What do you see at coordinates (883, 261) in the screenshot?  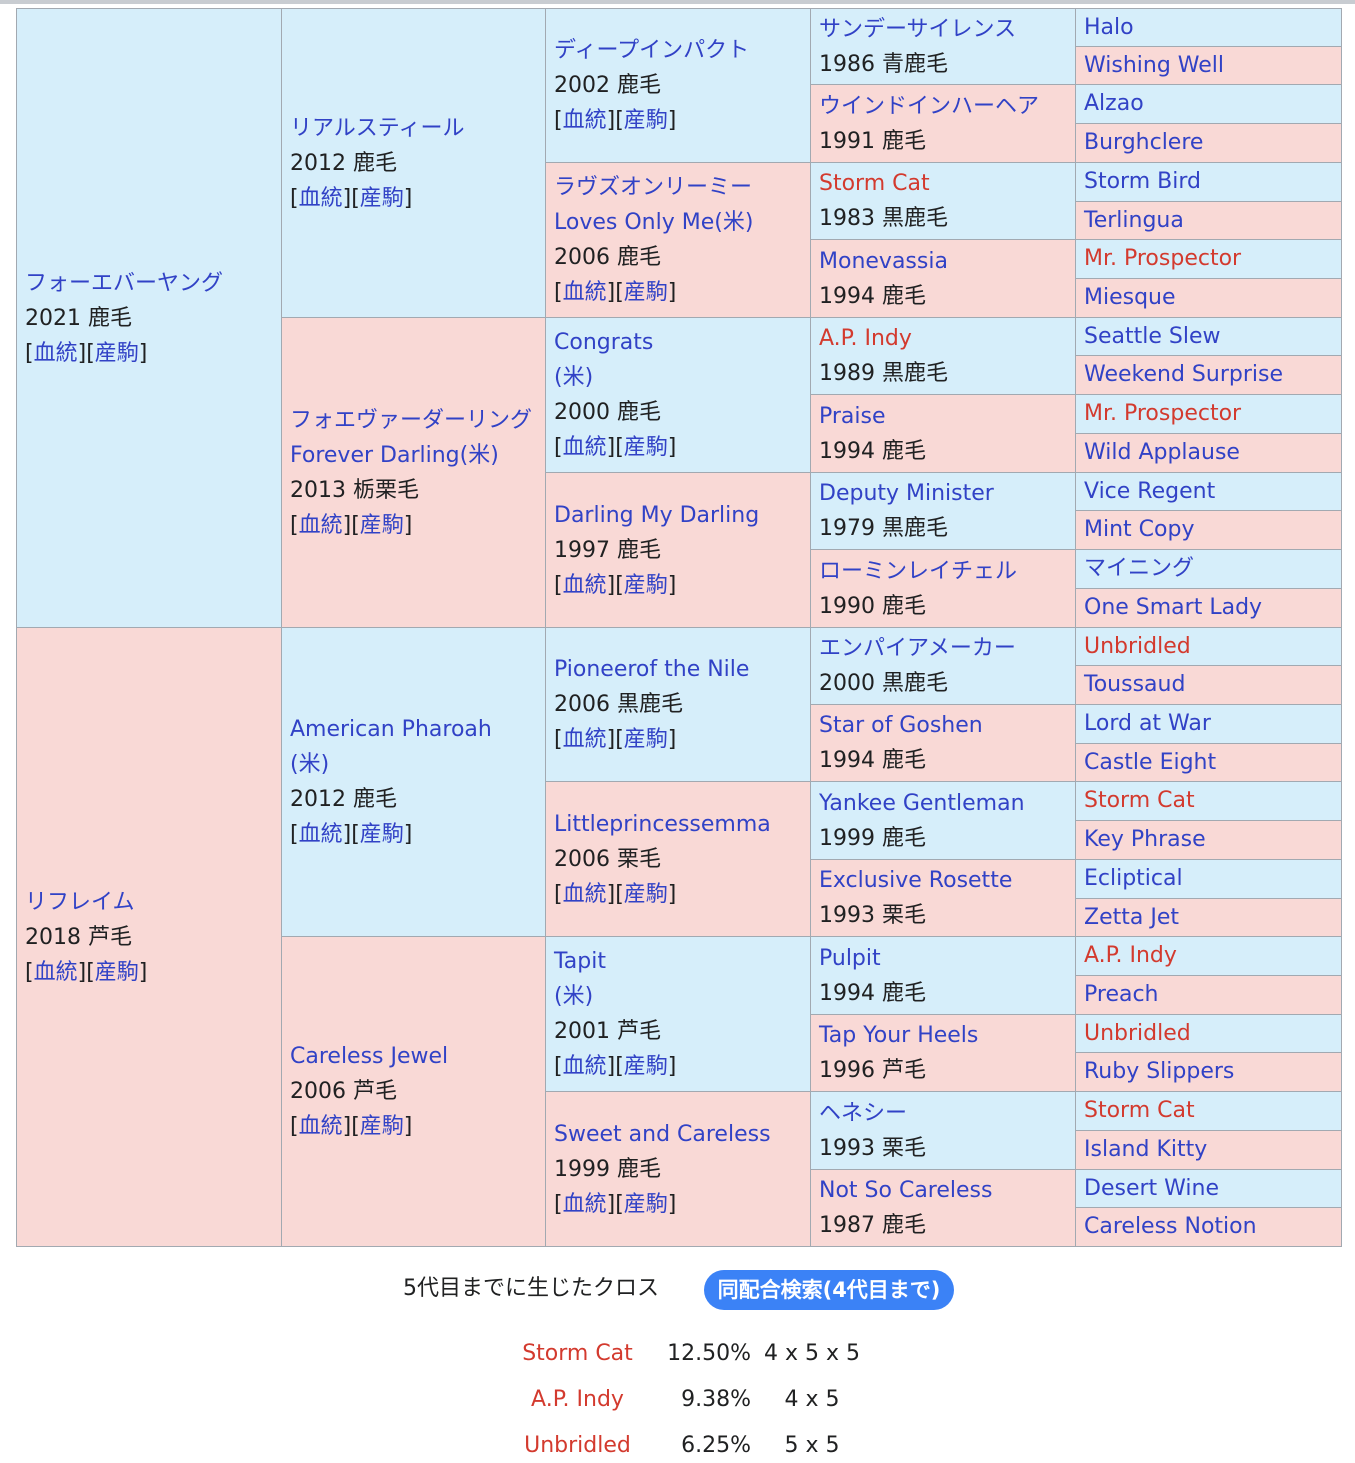 I see `horse-name-link: Monevassia` at bounding box center [883, 261].